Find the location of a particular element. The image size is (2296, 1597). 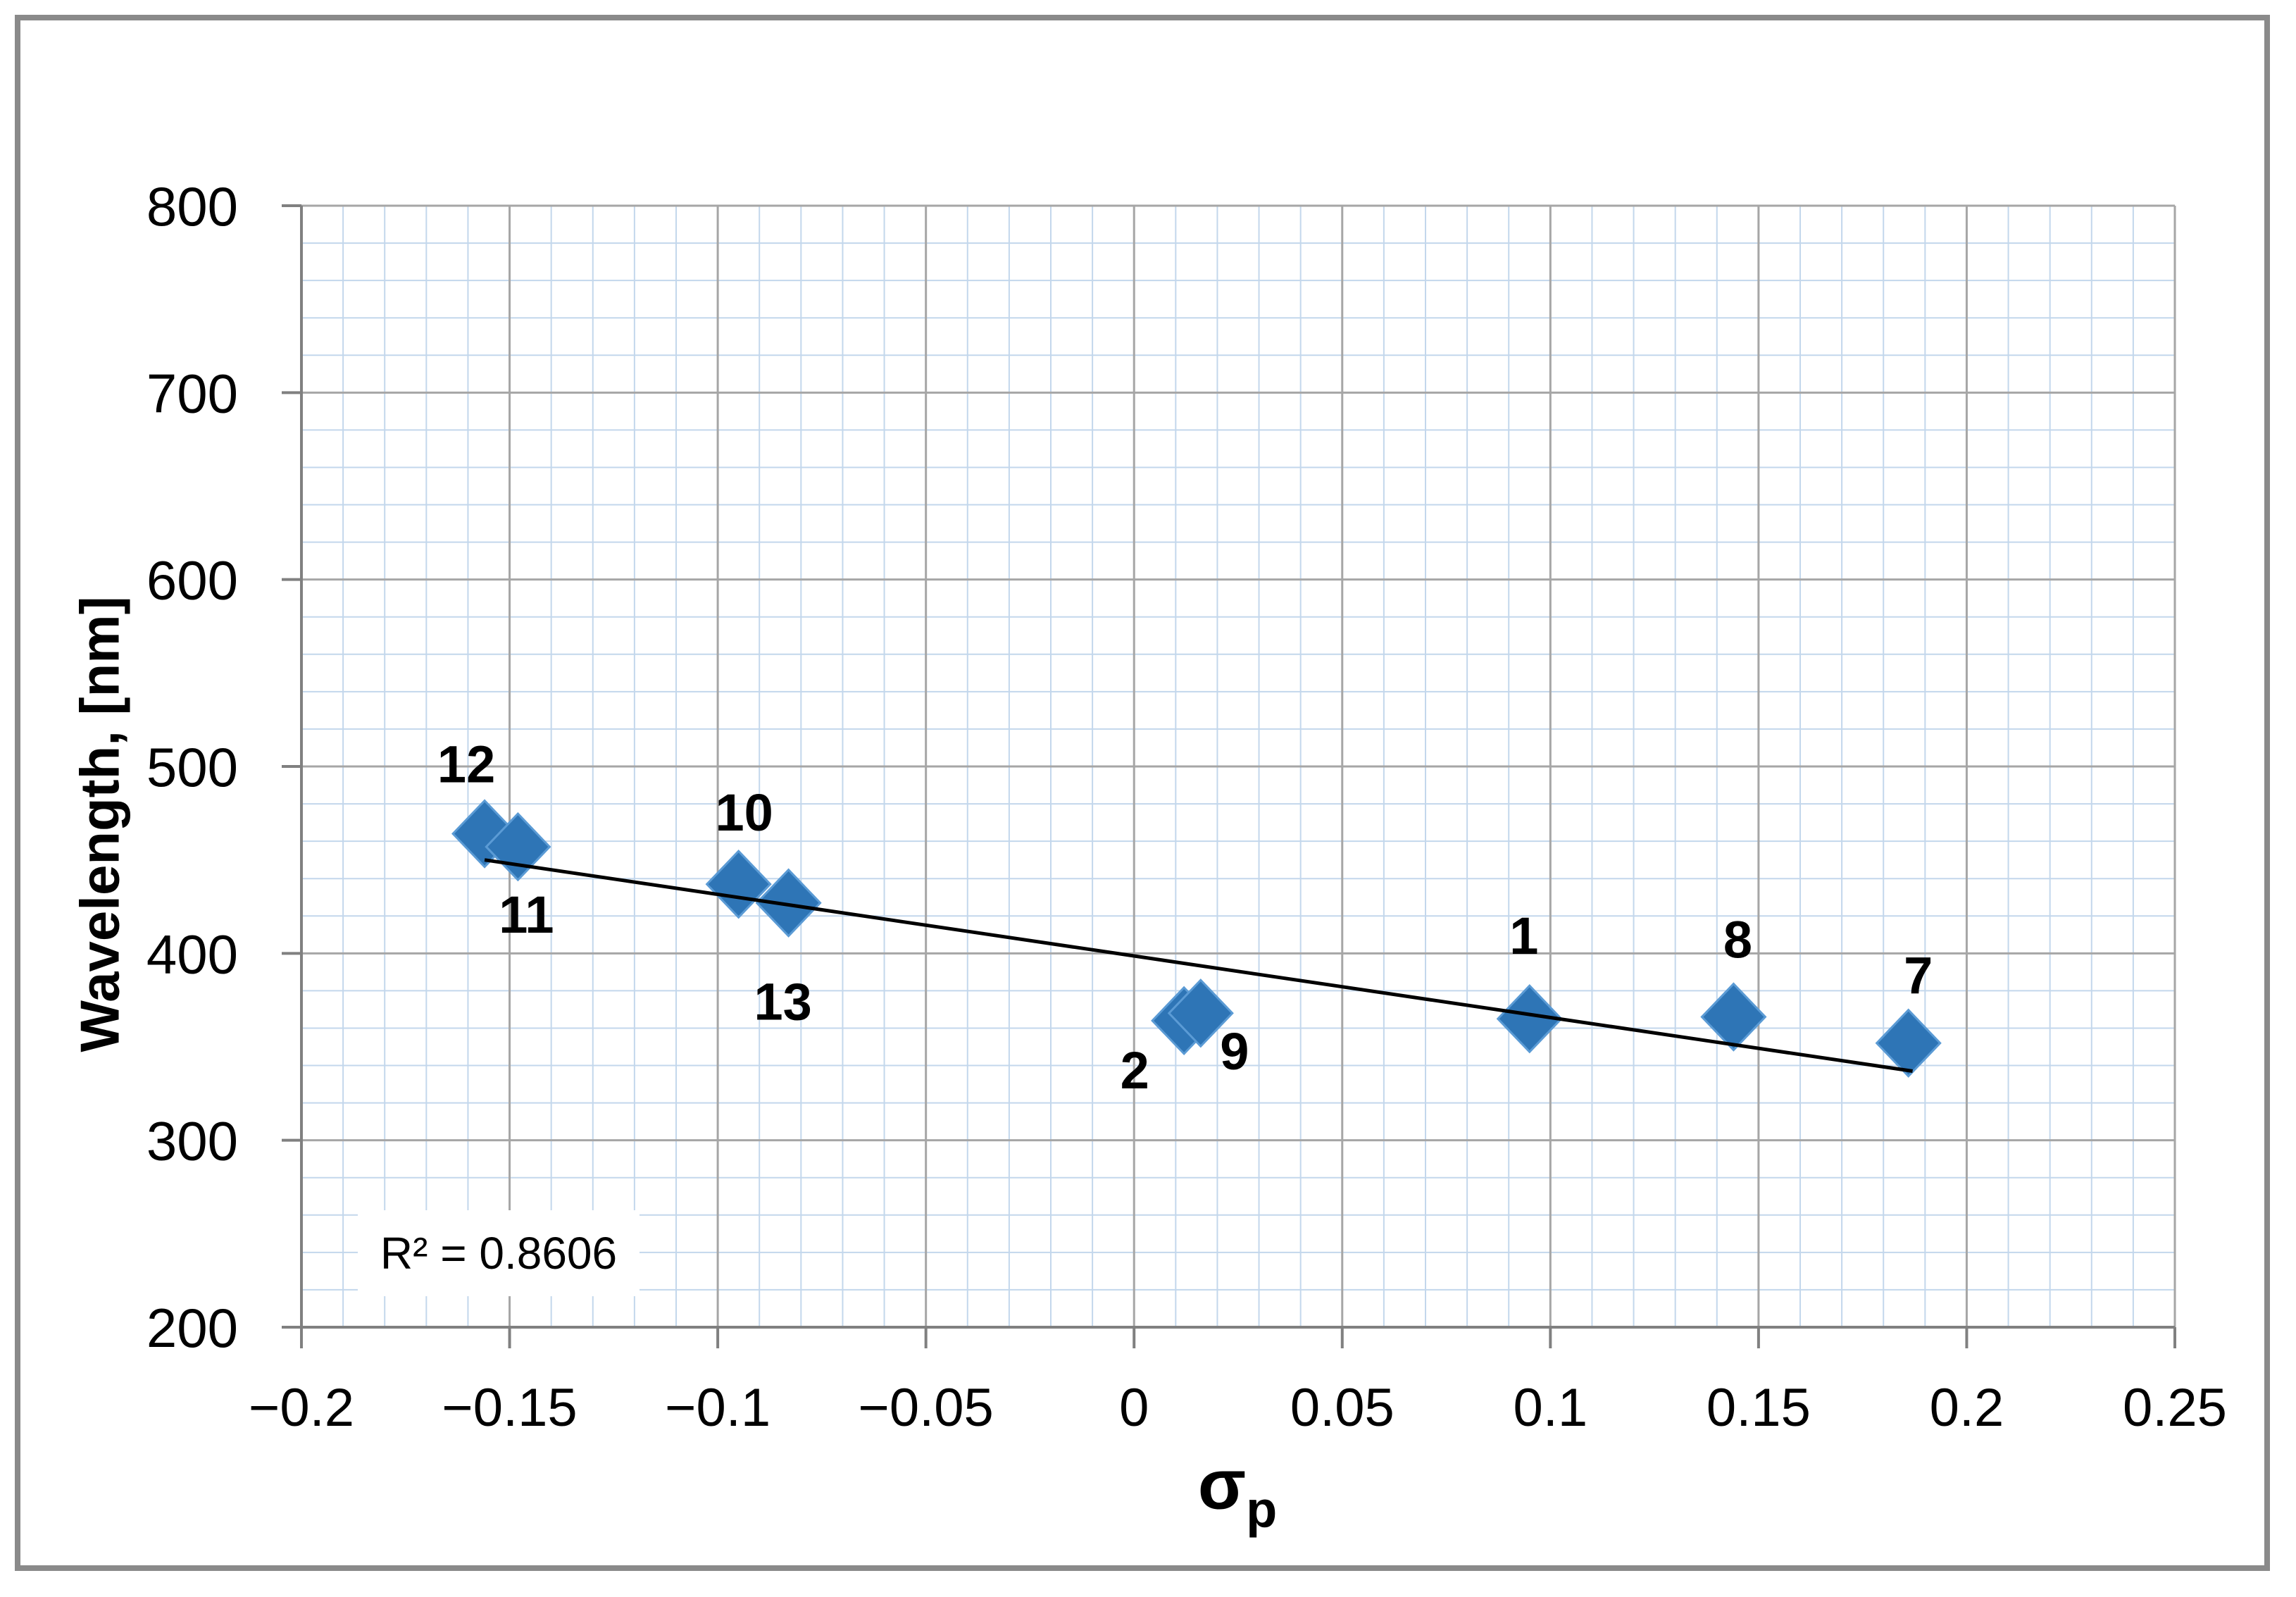

y-tick-label: 200 is located at coordinates (192, 1328).